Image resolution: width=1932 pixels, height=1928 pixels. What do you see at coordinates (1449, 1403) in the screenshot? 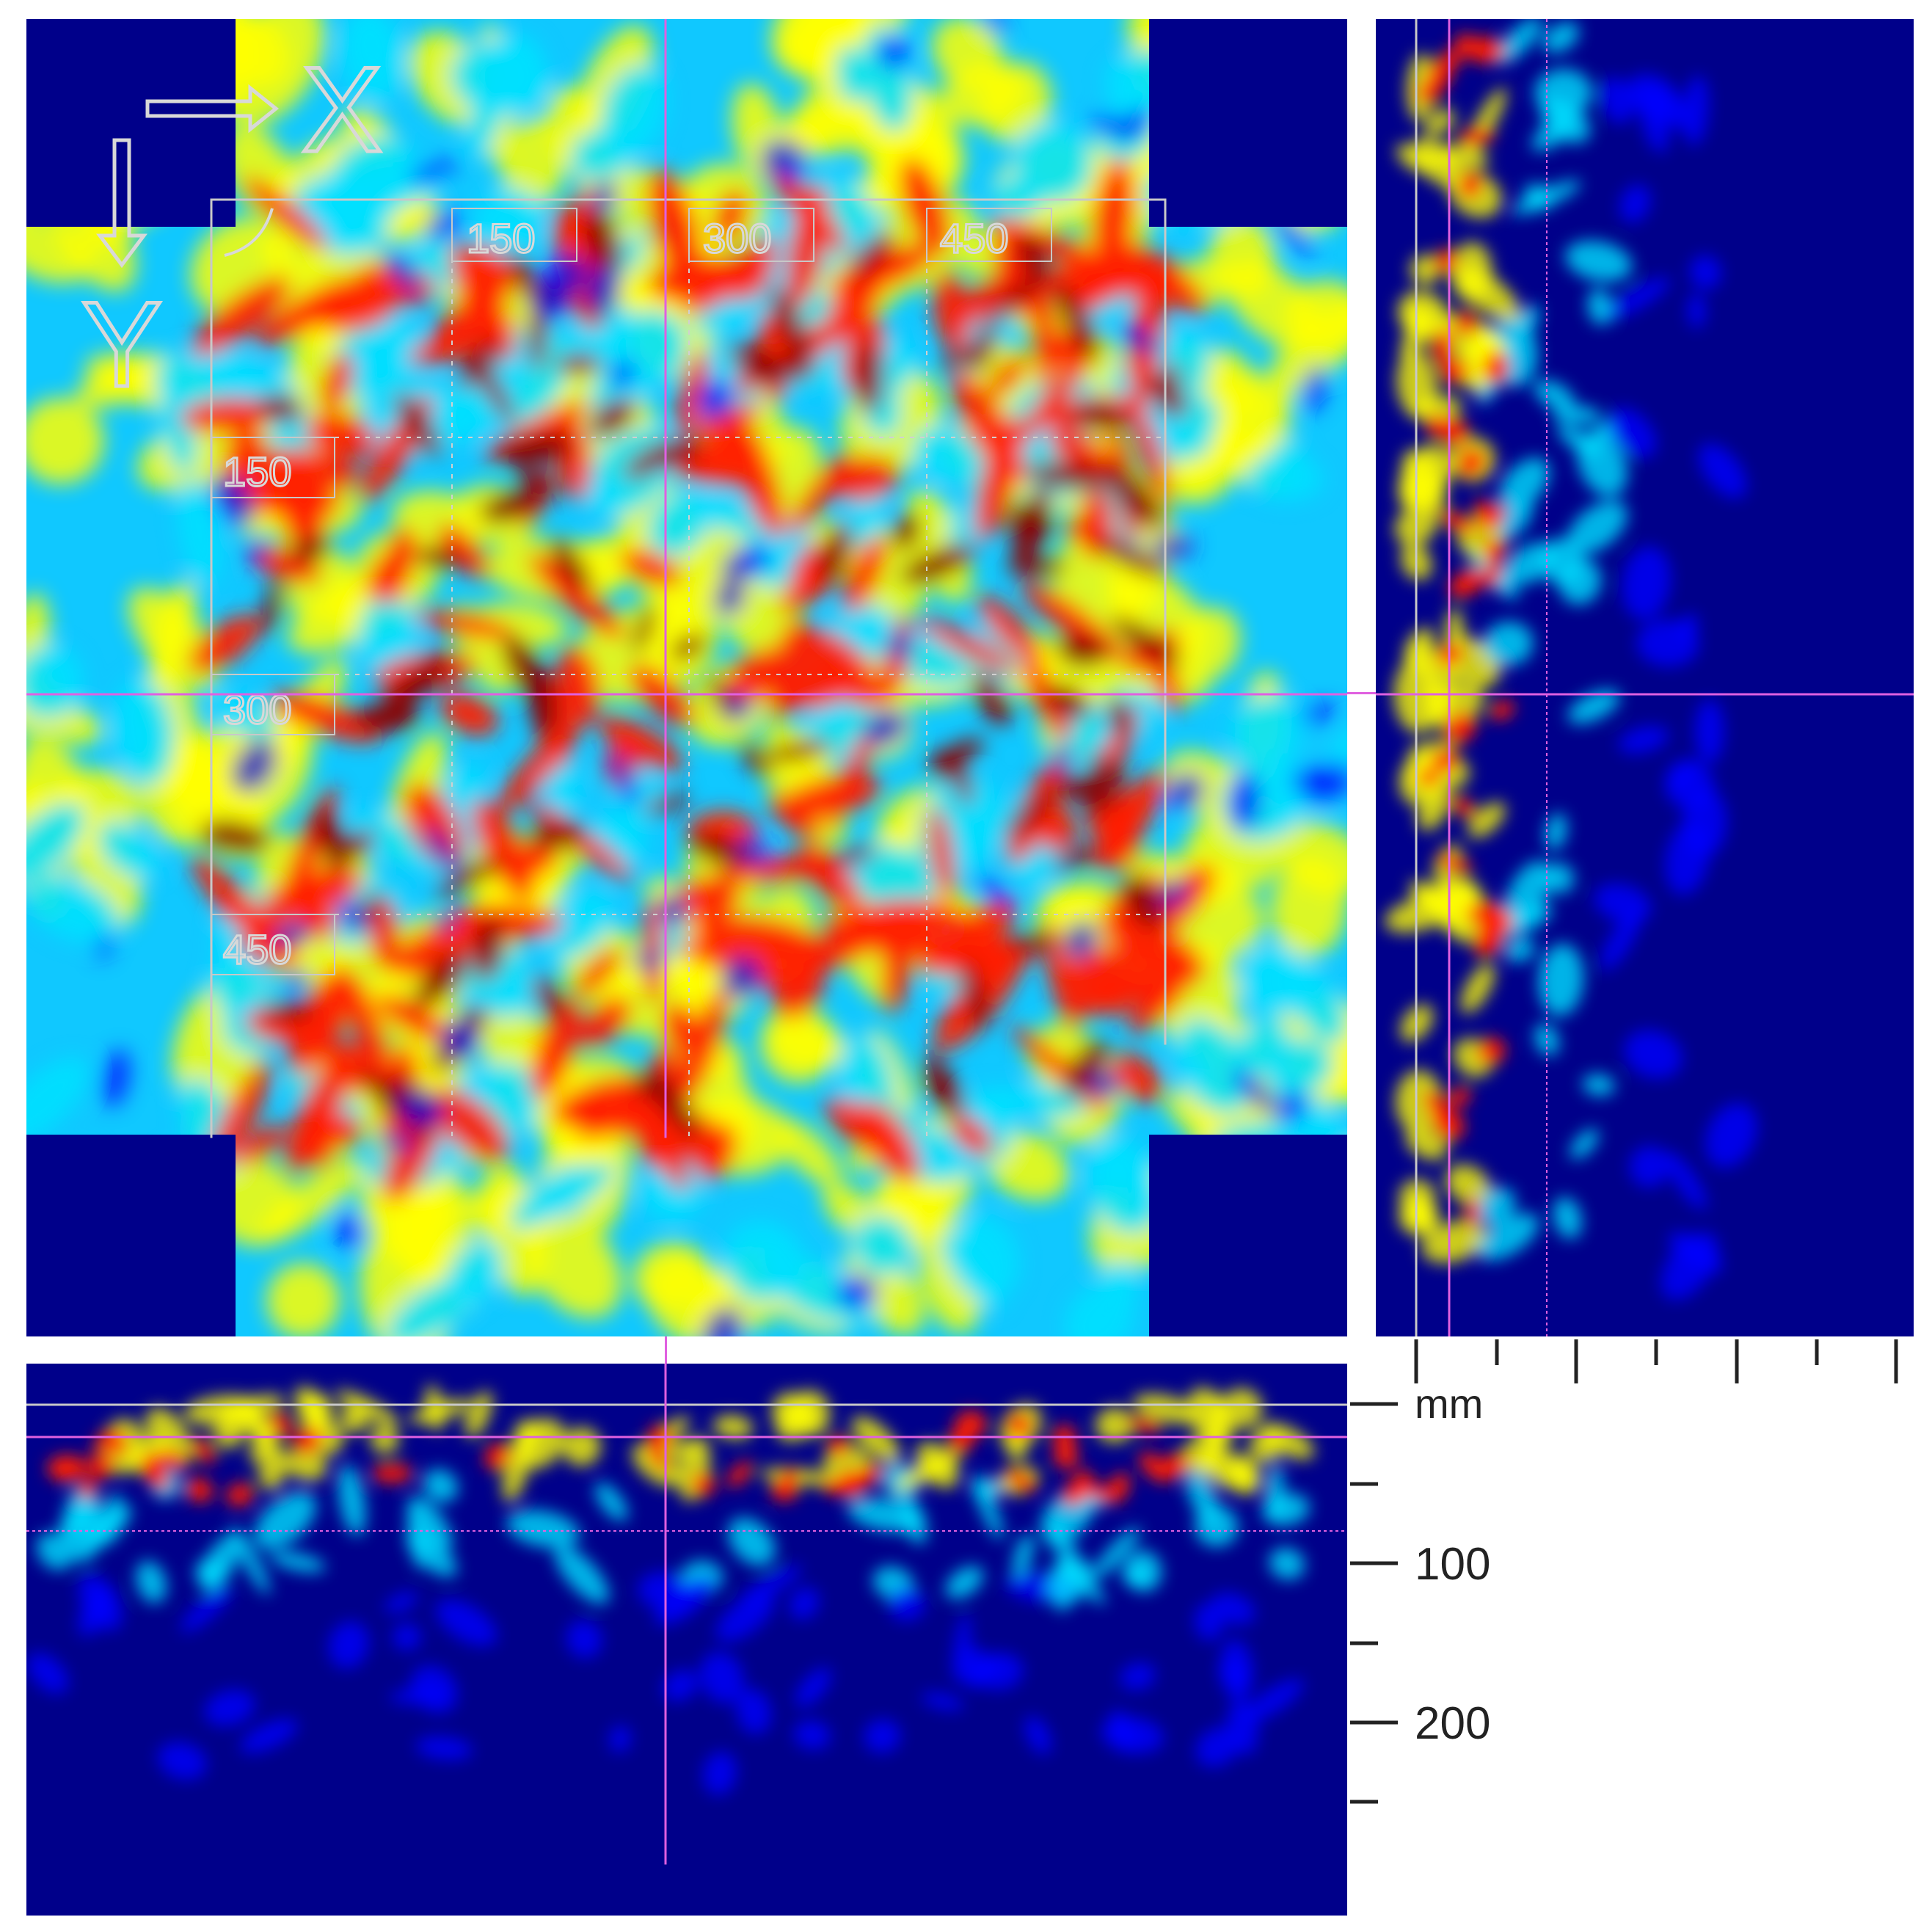
I see `depth-unit-label: mm` at bounding box center [1449, 1403].